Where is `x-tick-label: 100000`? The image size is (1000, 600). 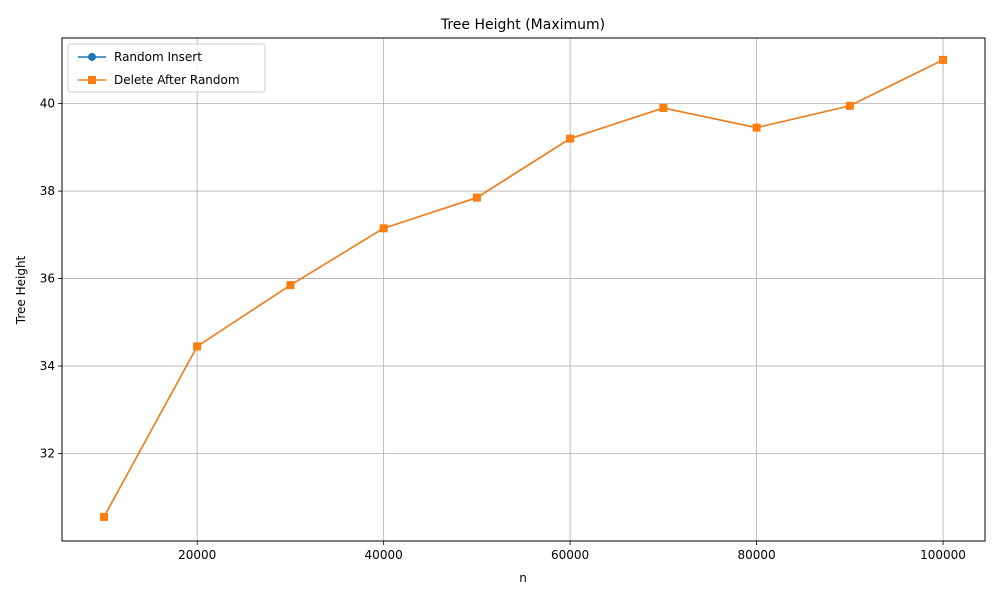 x-tick-label: 100000 is located at coordinates (943, 555).